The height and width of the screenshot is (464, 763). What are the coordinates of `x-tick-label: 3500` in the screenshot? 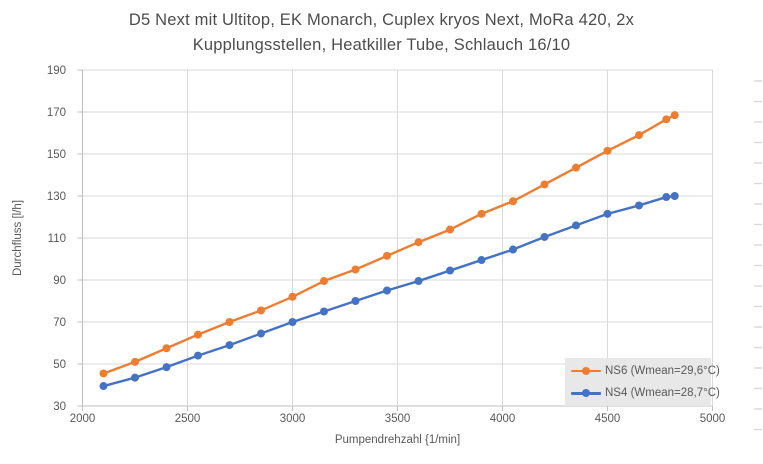 It's located at (398, 419).